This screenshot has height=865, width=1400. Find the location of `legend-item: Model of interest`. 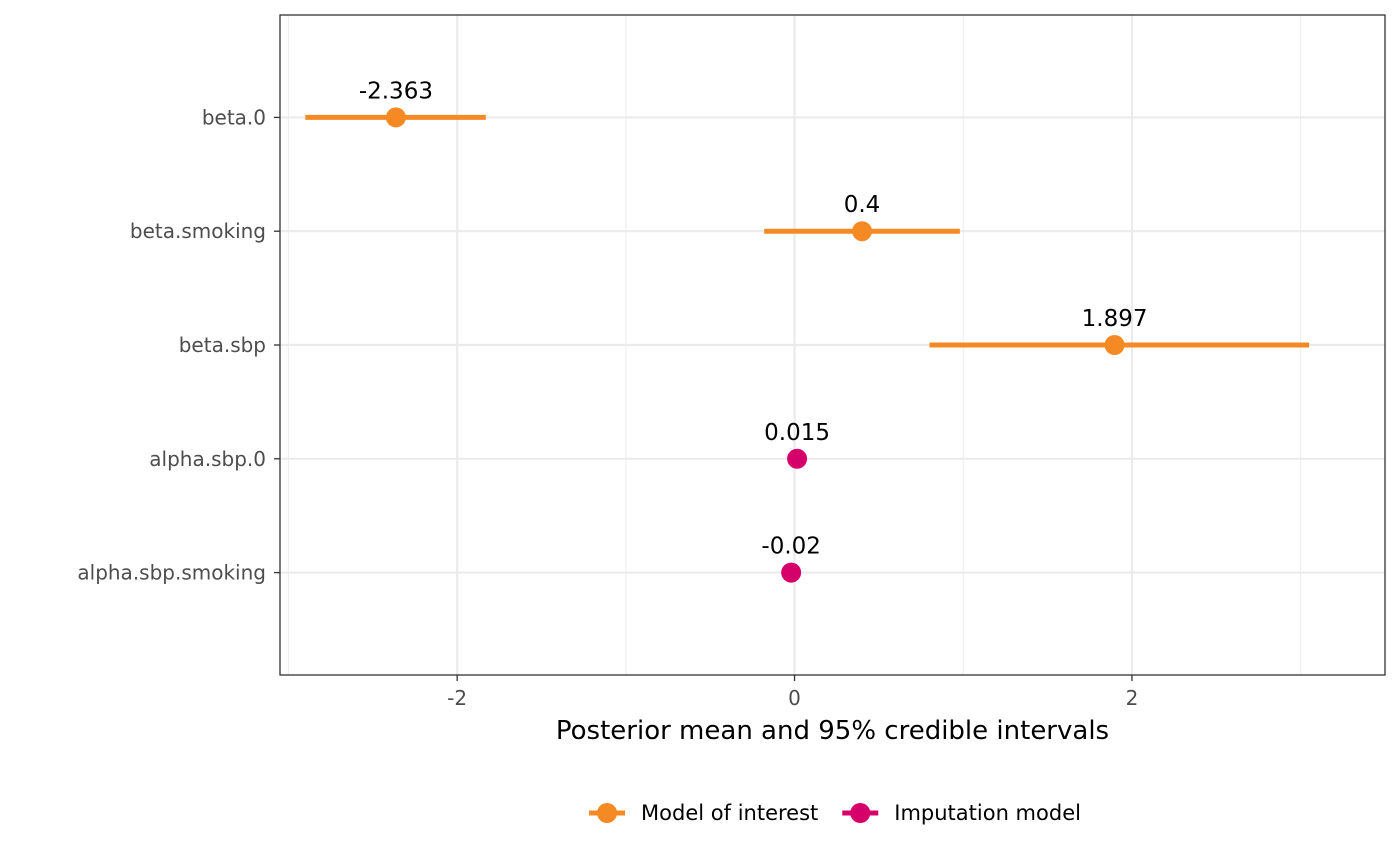

legend-item: Model of interest is located at coordinates (703, 813).